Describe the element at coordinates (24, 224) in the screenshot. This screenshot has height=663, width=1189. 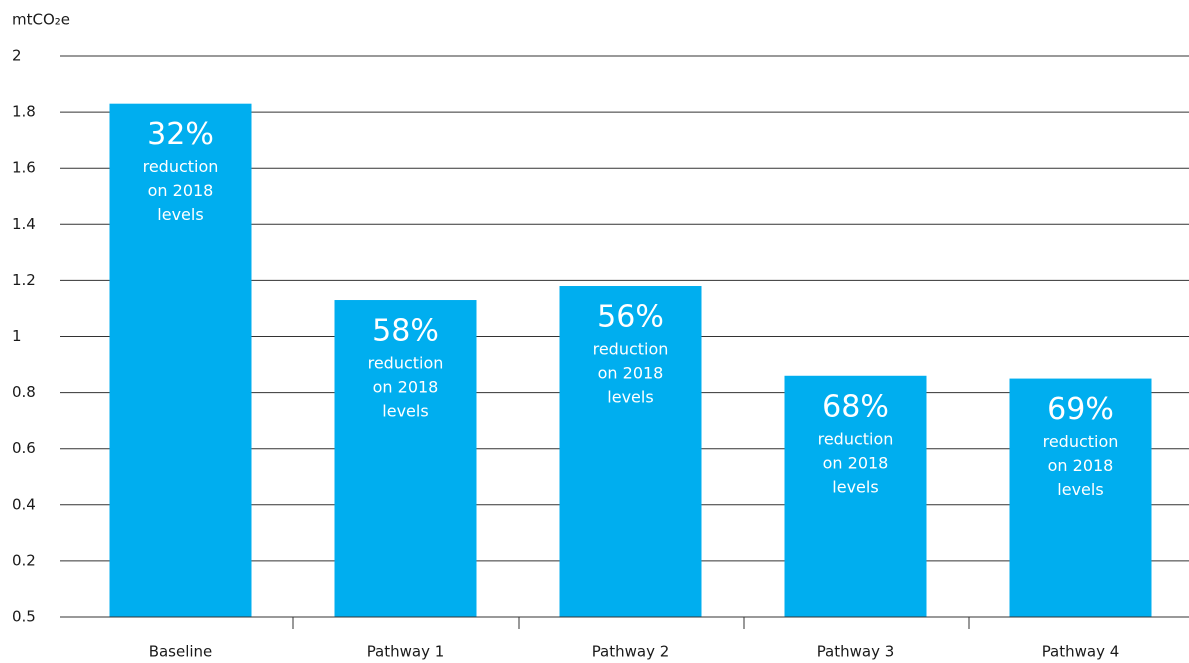
I see `y-tick-label: 1.4` at that location.